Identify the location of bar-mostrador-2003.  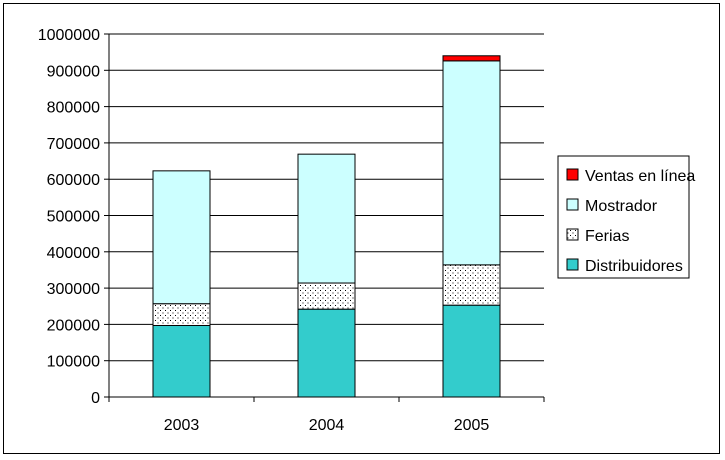
(181, 237).